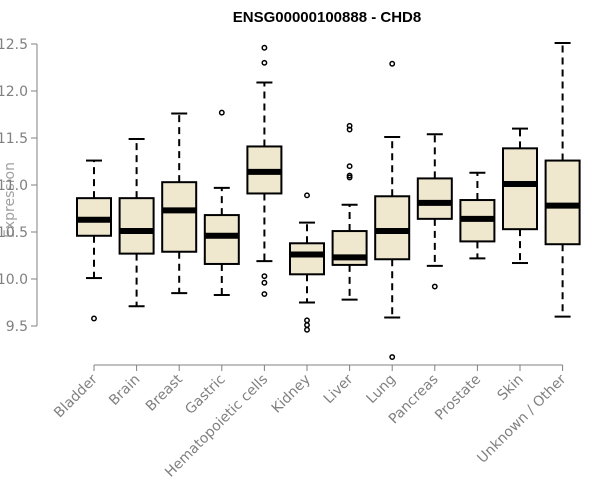 The width and height of the screenshot is (600, 500). I want to click on x-tick-label: Prostate, so click(458, 398).